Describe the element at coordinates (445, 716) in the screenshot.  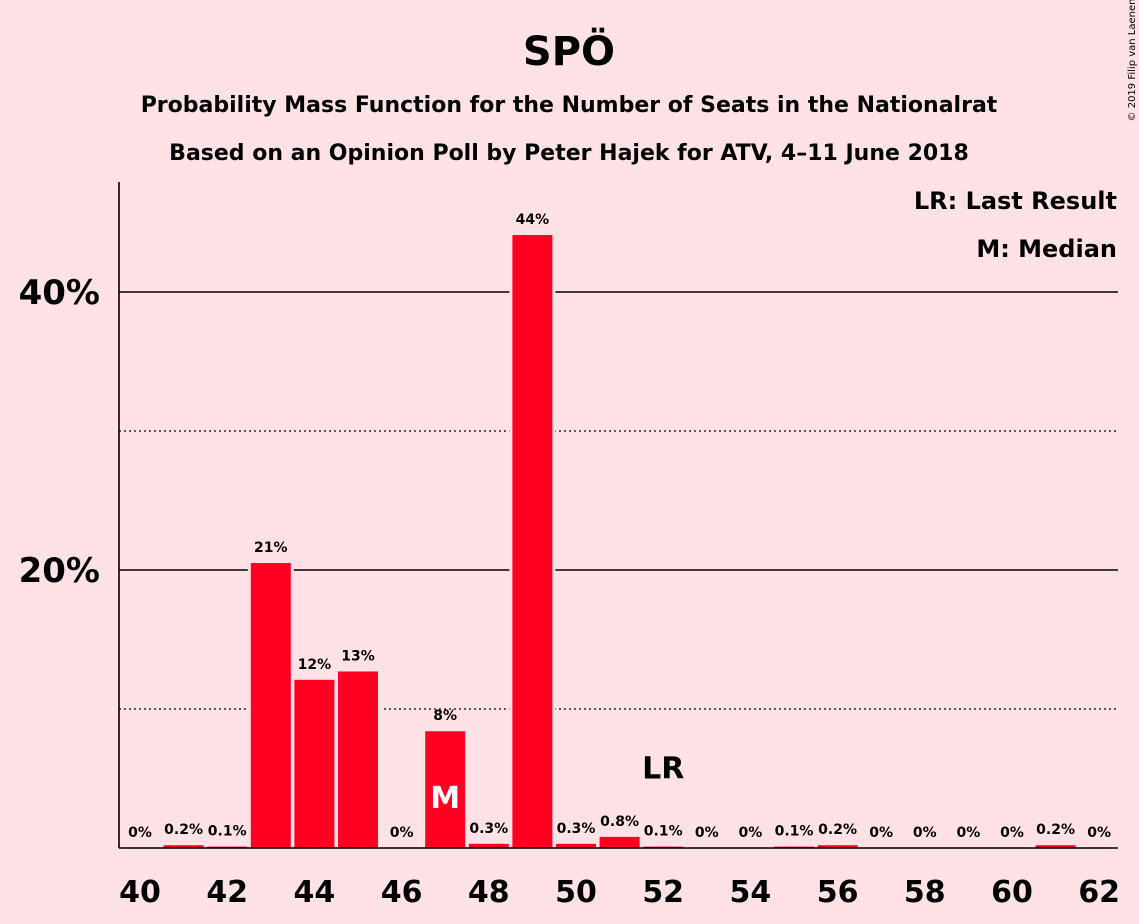
I see `data-label: 8%` at that location.